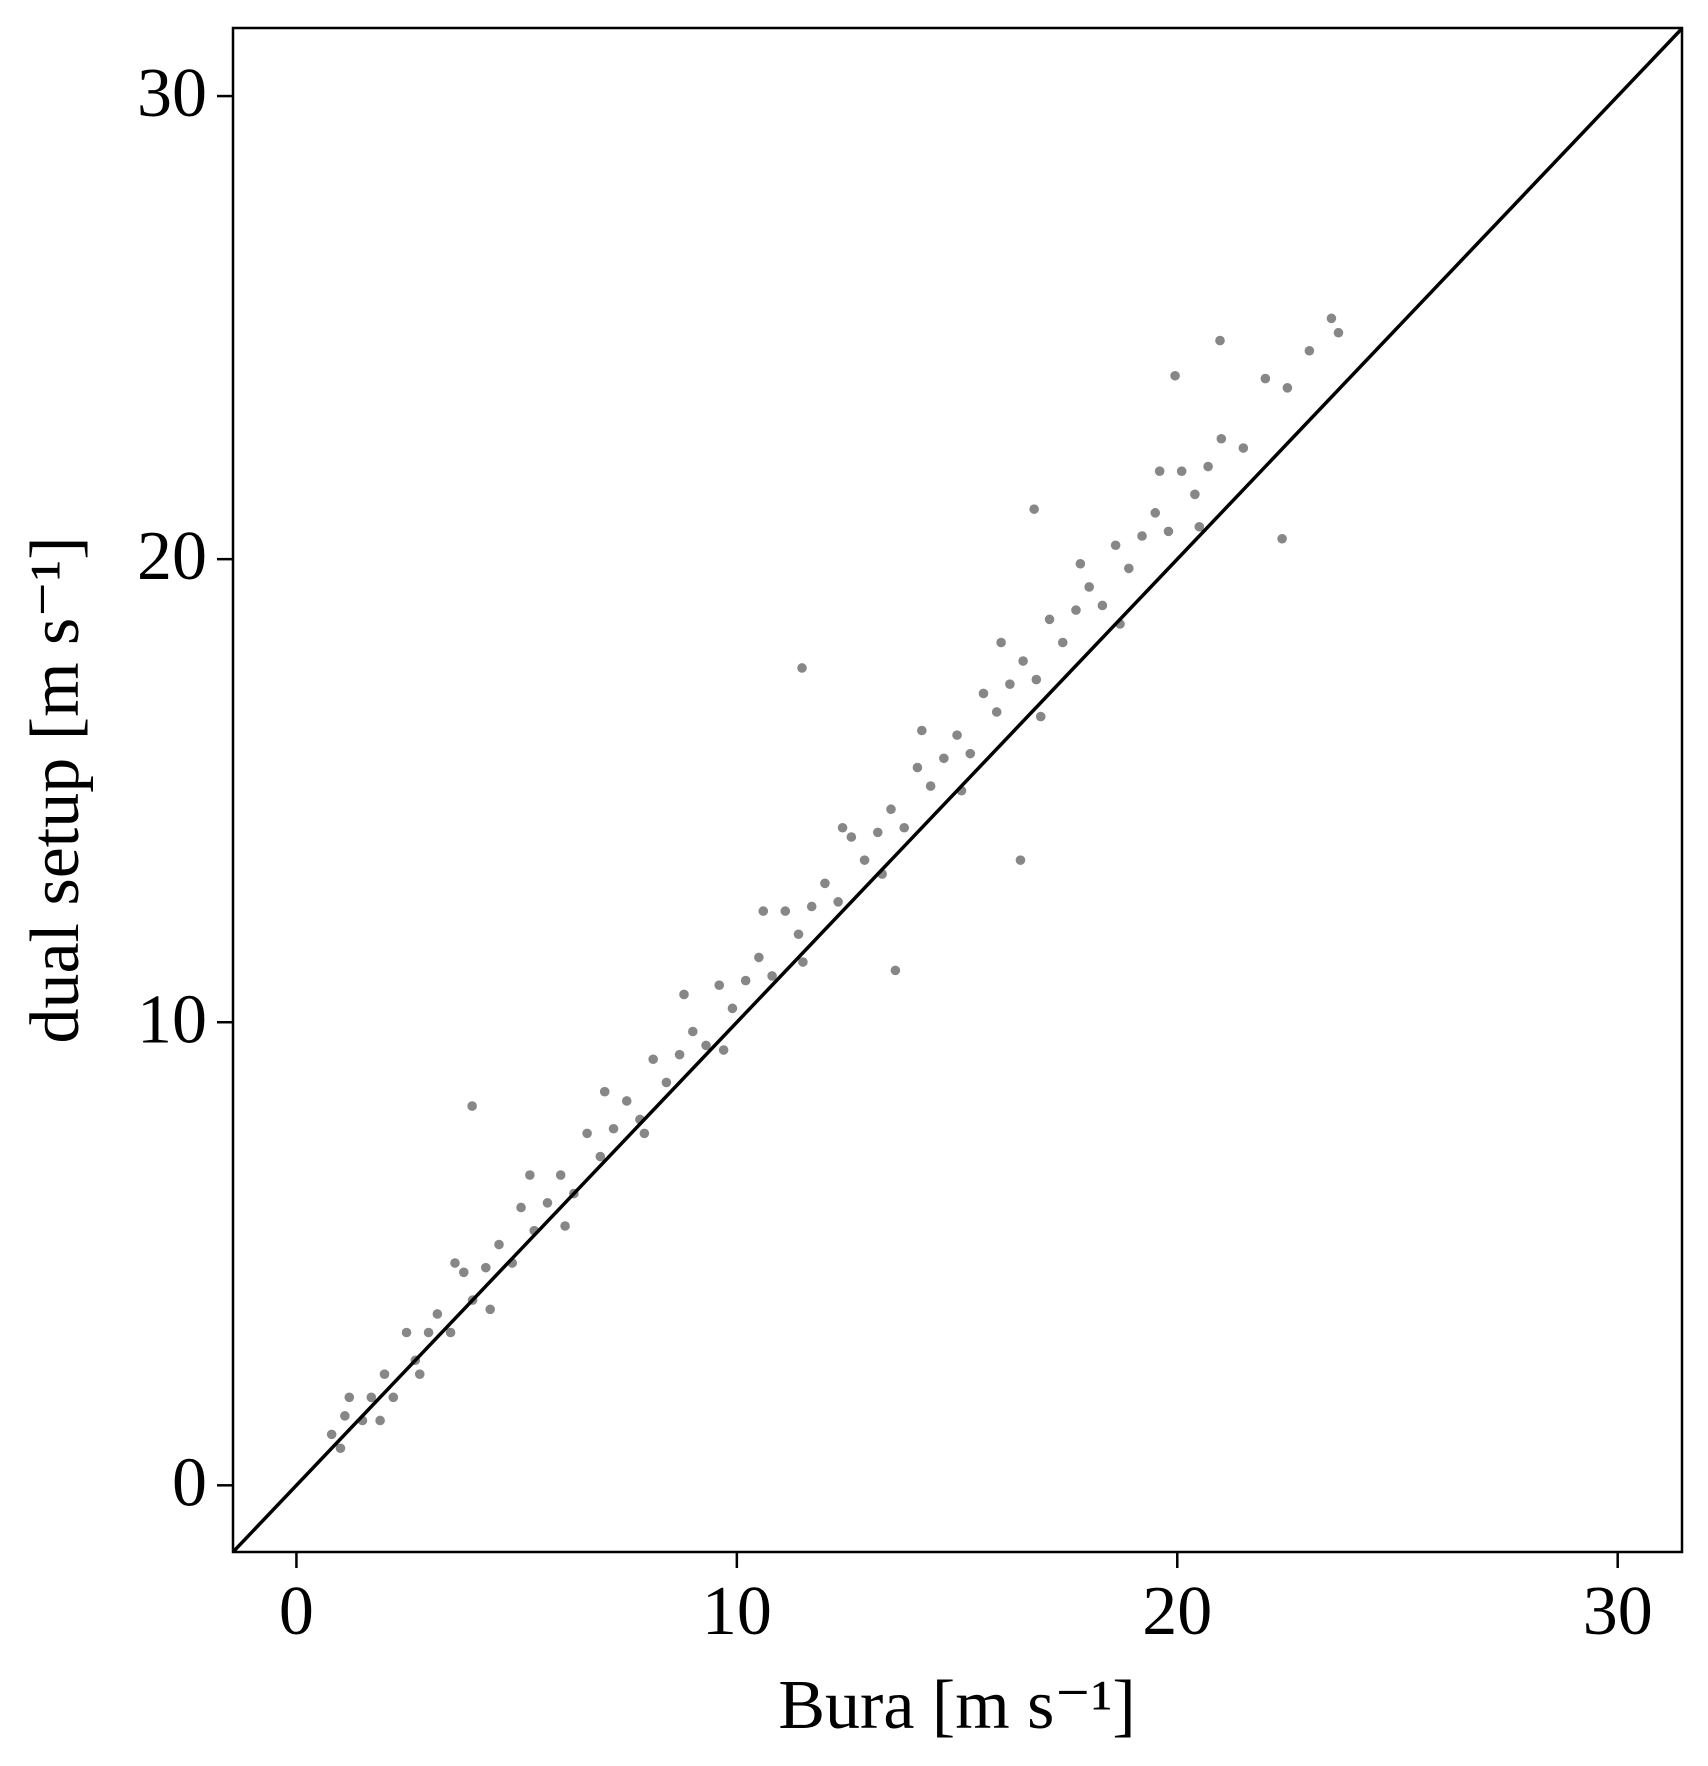  Describe the element at coordinates (737, 1611) in the screenshot. I see `x-tick-label: 10` at that location.